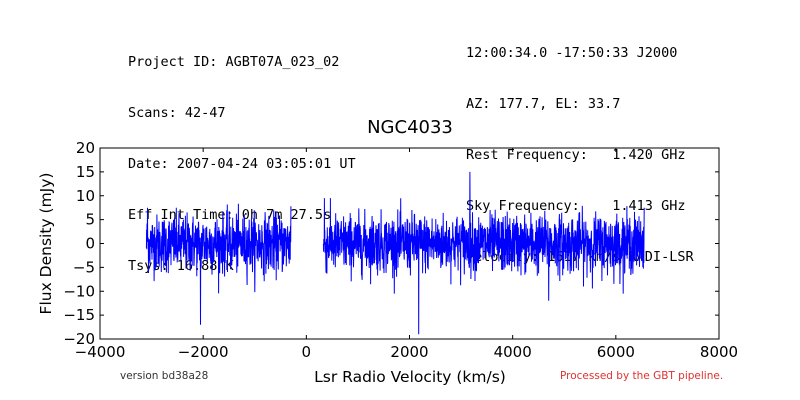 Image resolution: width=800 pixels, height=400 pixels. What do you see at coordinates (177, 113) in the screenshot?
I see `scans: Scans: 42-47` at bounding box center [177, 113].